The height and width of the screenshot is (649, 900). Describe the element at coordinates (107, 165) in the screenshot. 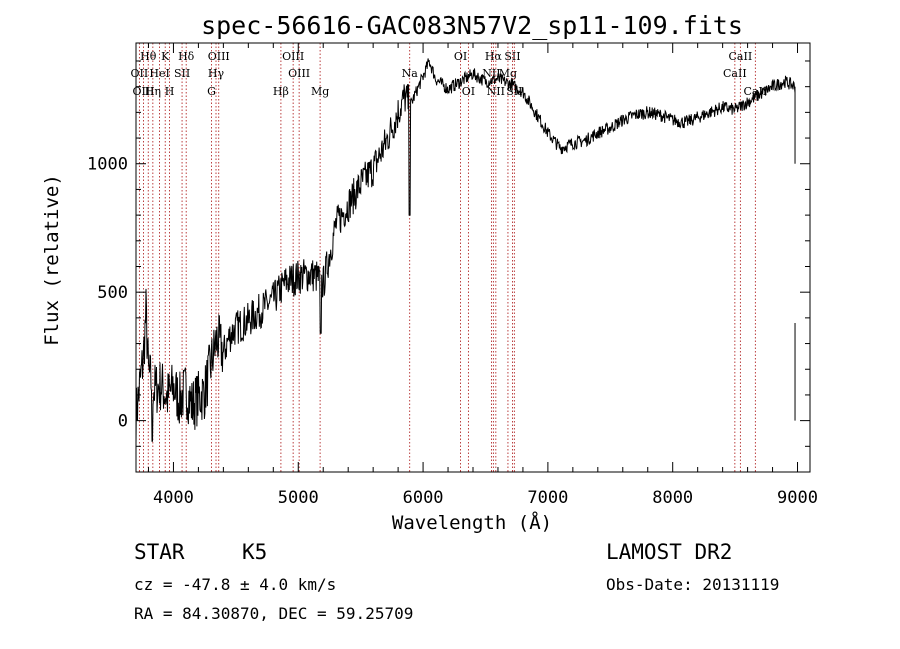

I see `y-tick-label: 1000` at that location.